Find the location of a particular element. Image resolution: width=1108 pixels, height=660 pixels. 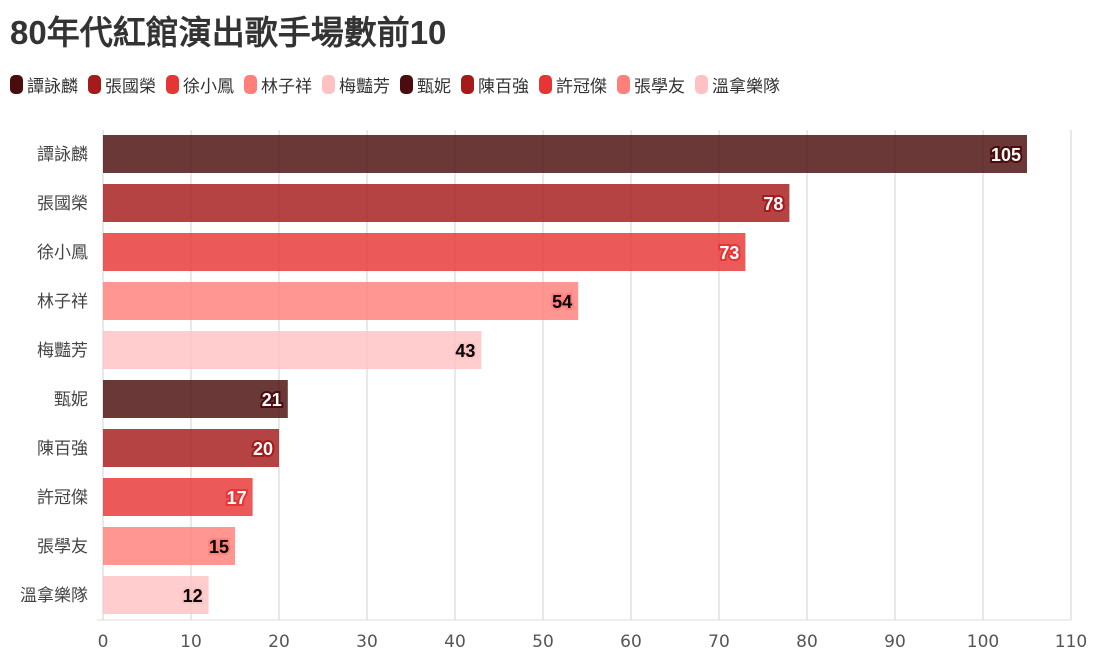

data-label: 78 is located at coordinates (773, 204).